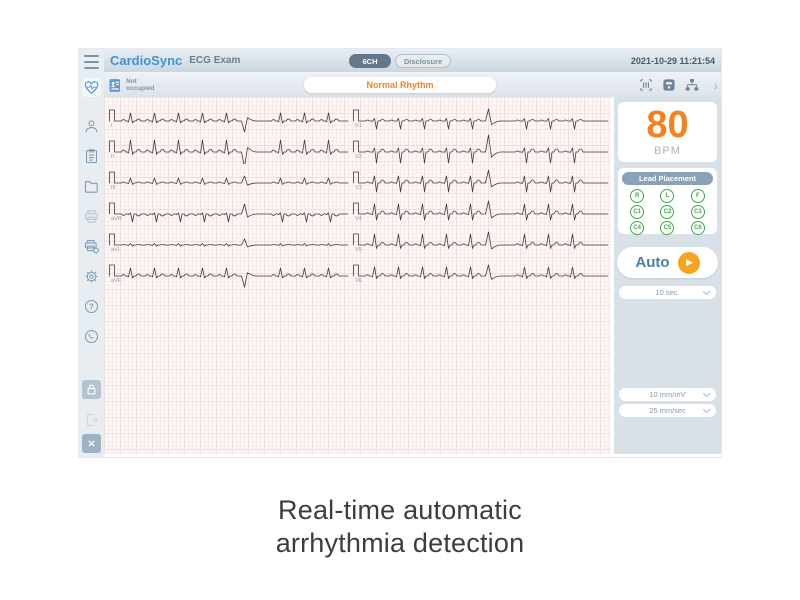 This screenshot has height=600, width=800. I want to click on sidebar-item-worklist, so click(91, 156).